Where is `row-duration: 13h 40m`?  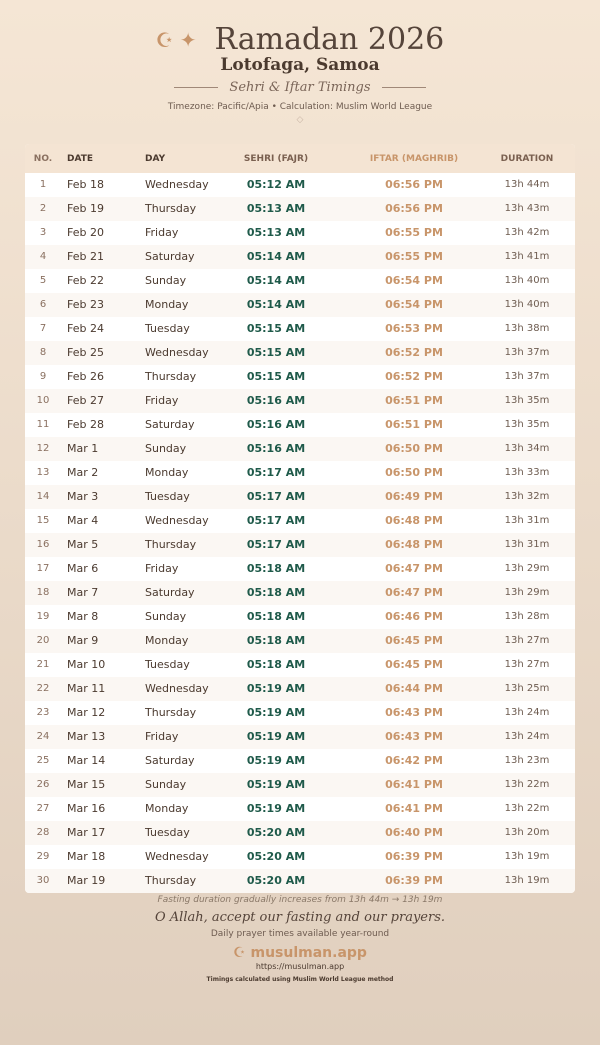 row-duration: 13h 40m is located at coordinates (527, 280).